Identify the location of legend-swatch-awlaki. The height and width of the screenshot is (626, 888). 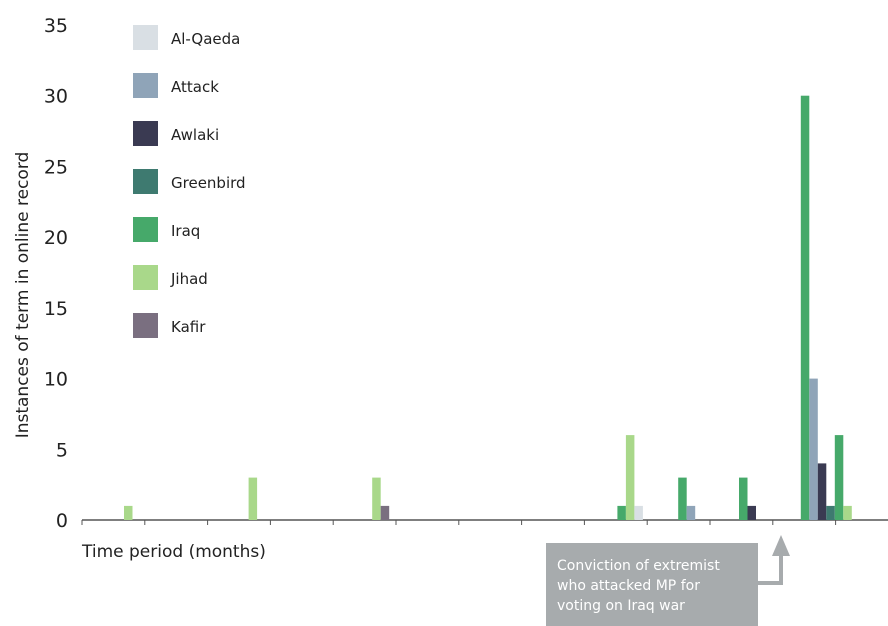
(145, 133).